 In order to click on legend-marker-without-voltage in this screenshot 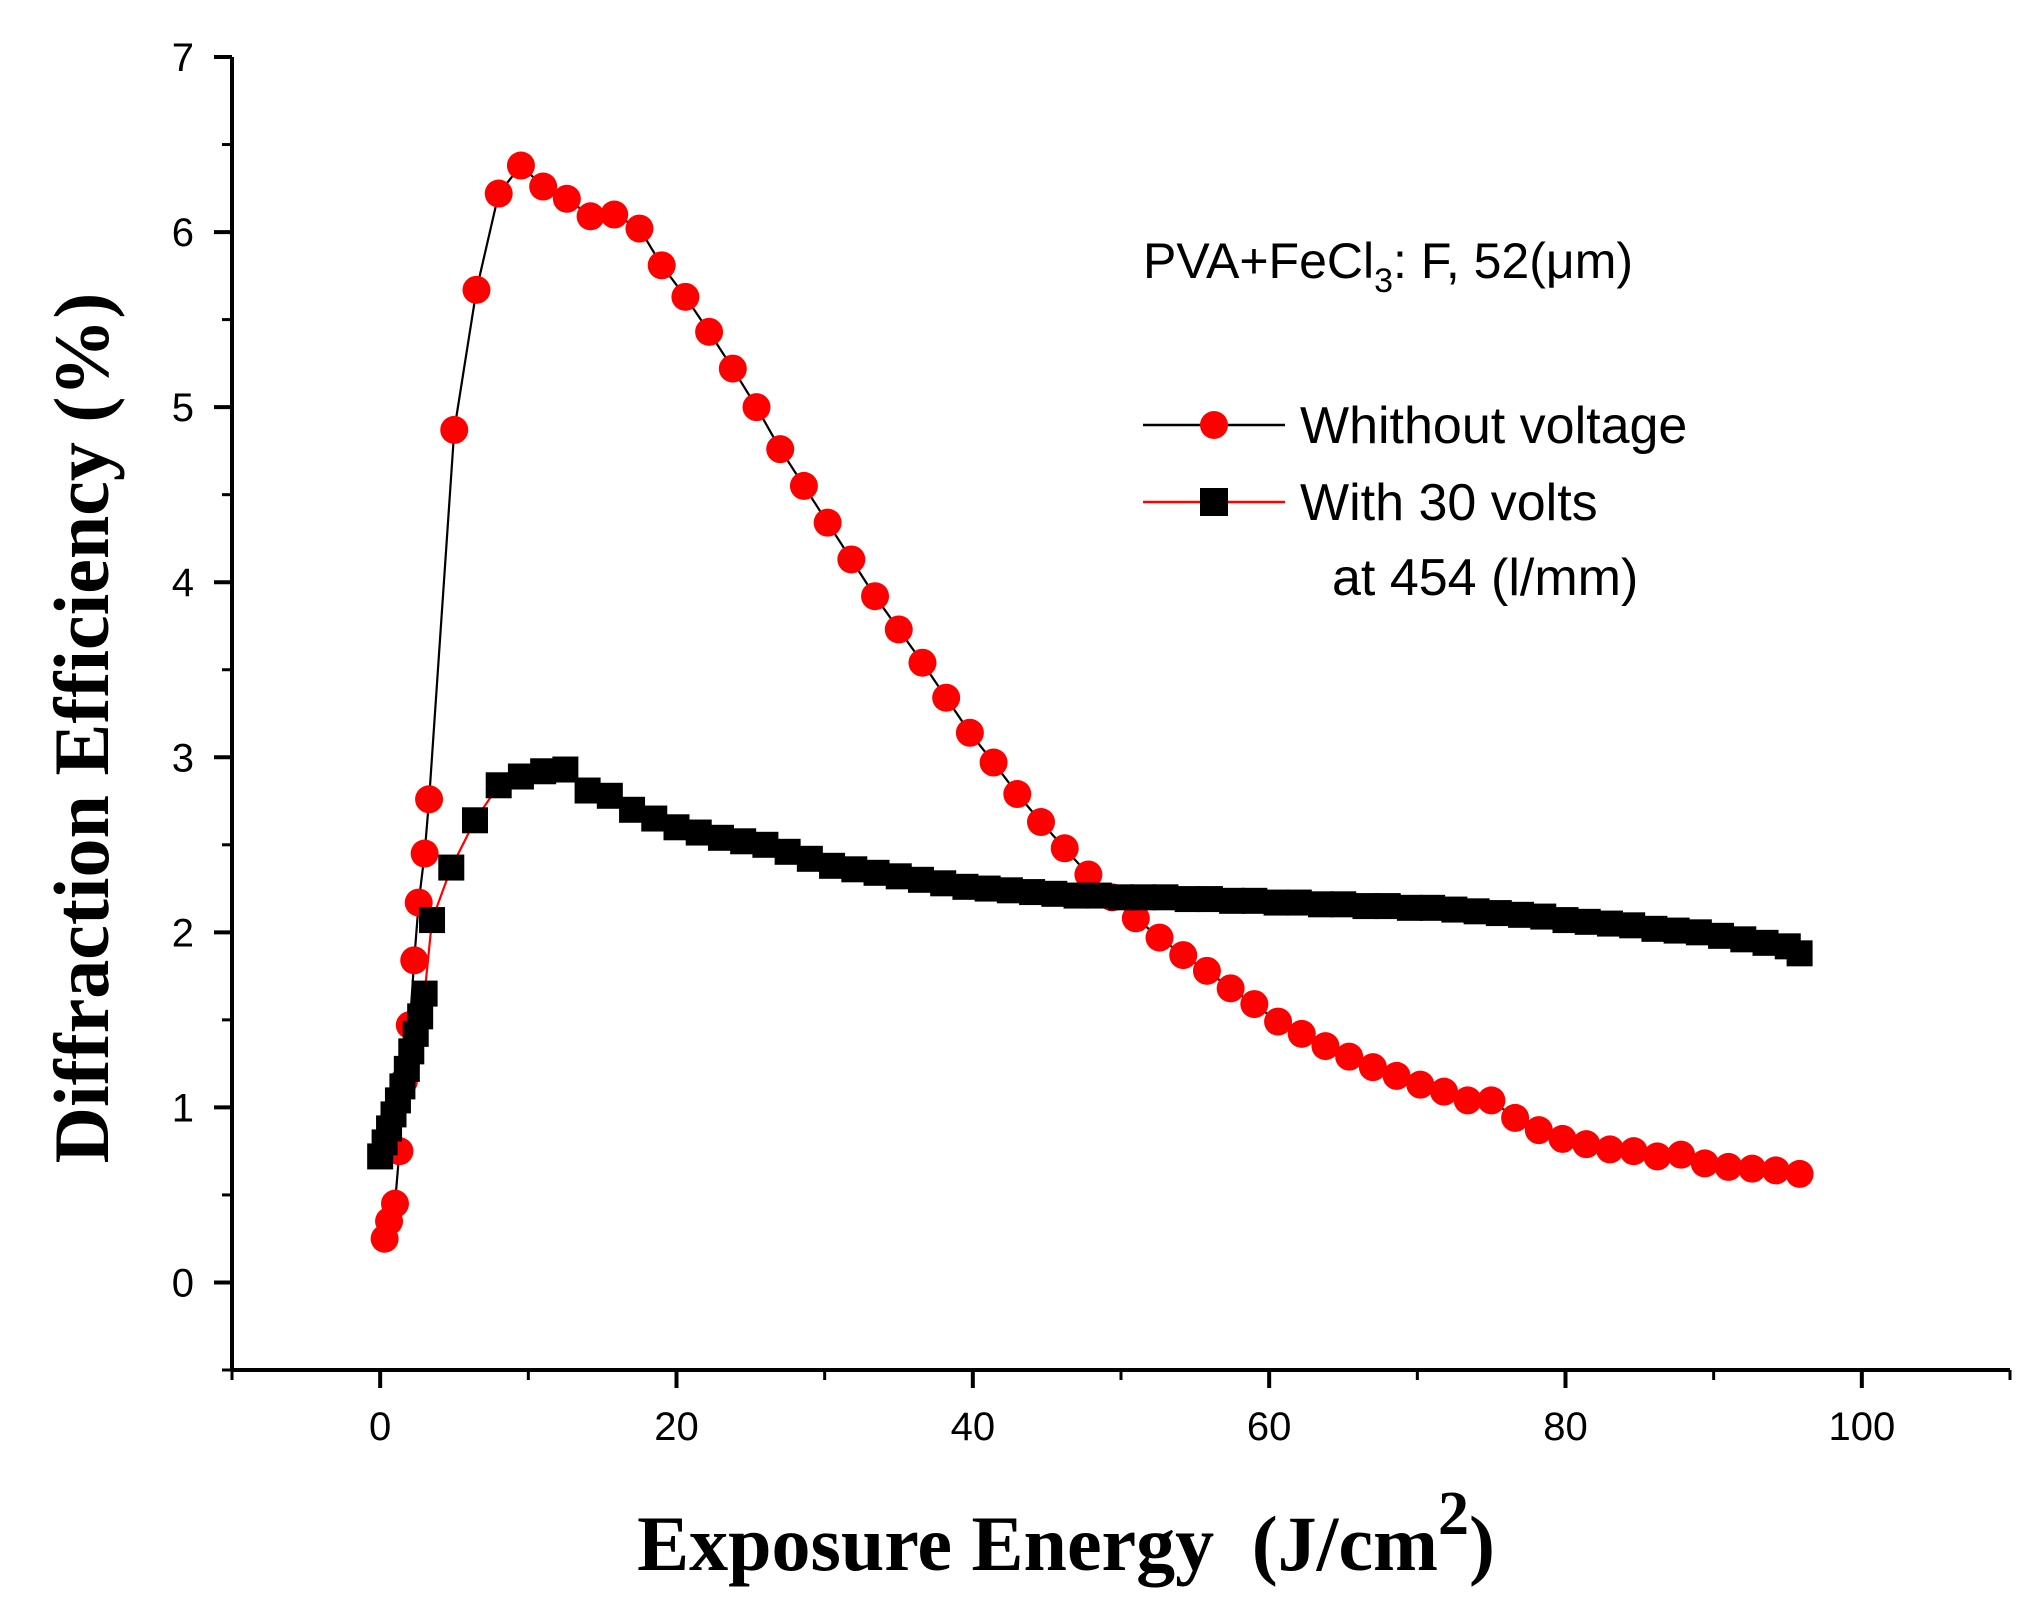, I will do `click(1214, 425)`.